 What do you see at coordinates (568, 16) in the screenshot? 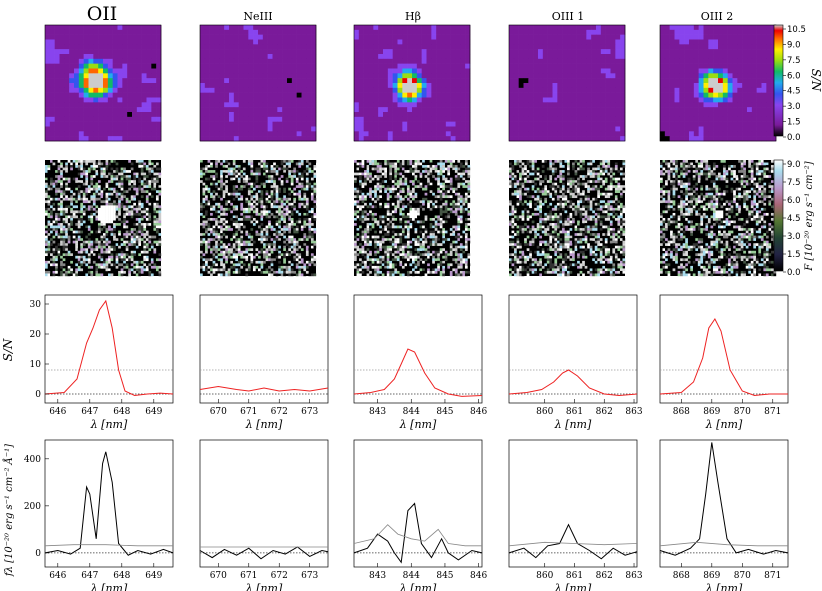
I see `panel-title-oiii1: OIII 1` at bounding box center [568, 16].